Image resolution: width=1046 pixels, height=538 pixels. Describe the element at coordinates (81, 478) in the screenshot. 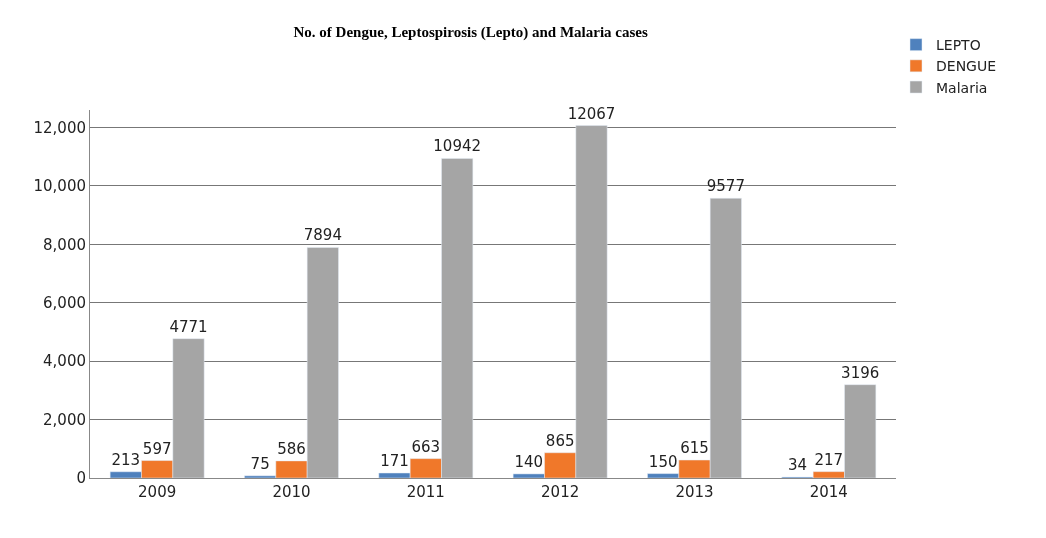

I see `y-tick-label: 0` at that location.